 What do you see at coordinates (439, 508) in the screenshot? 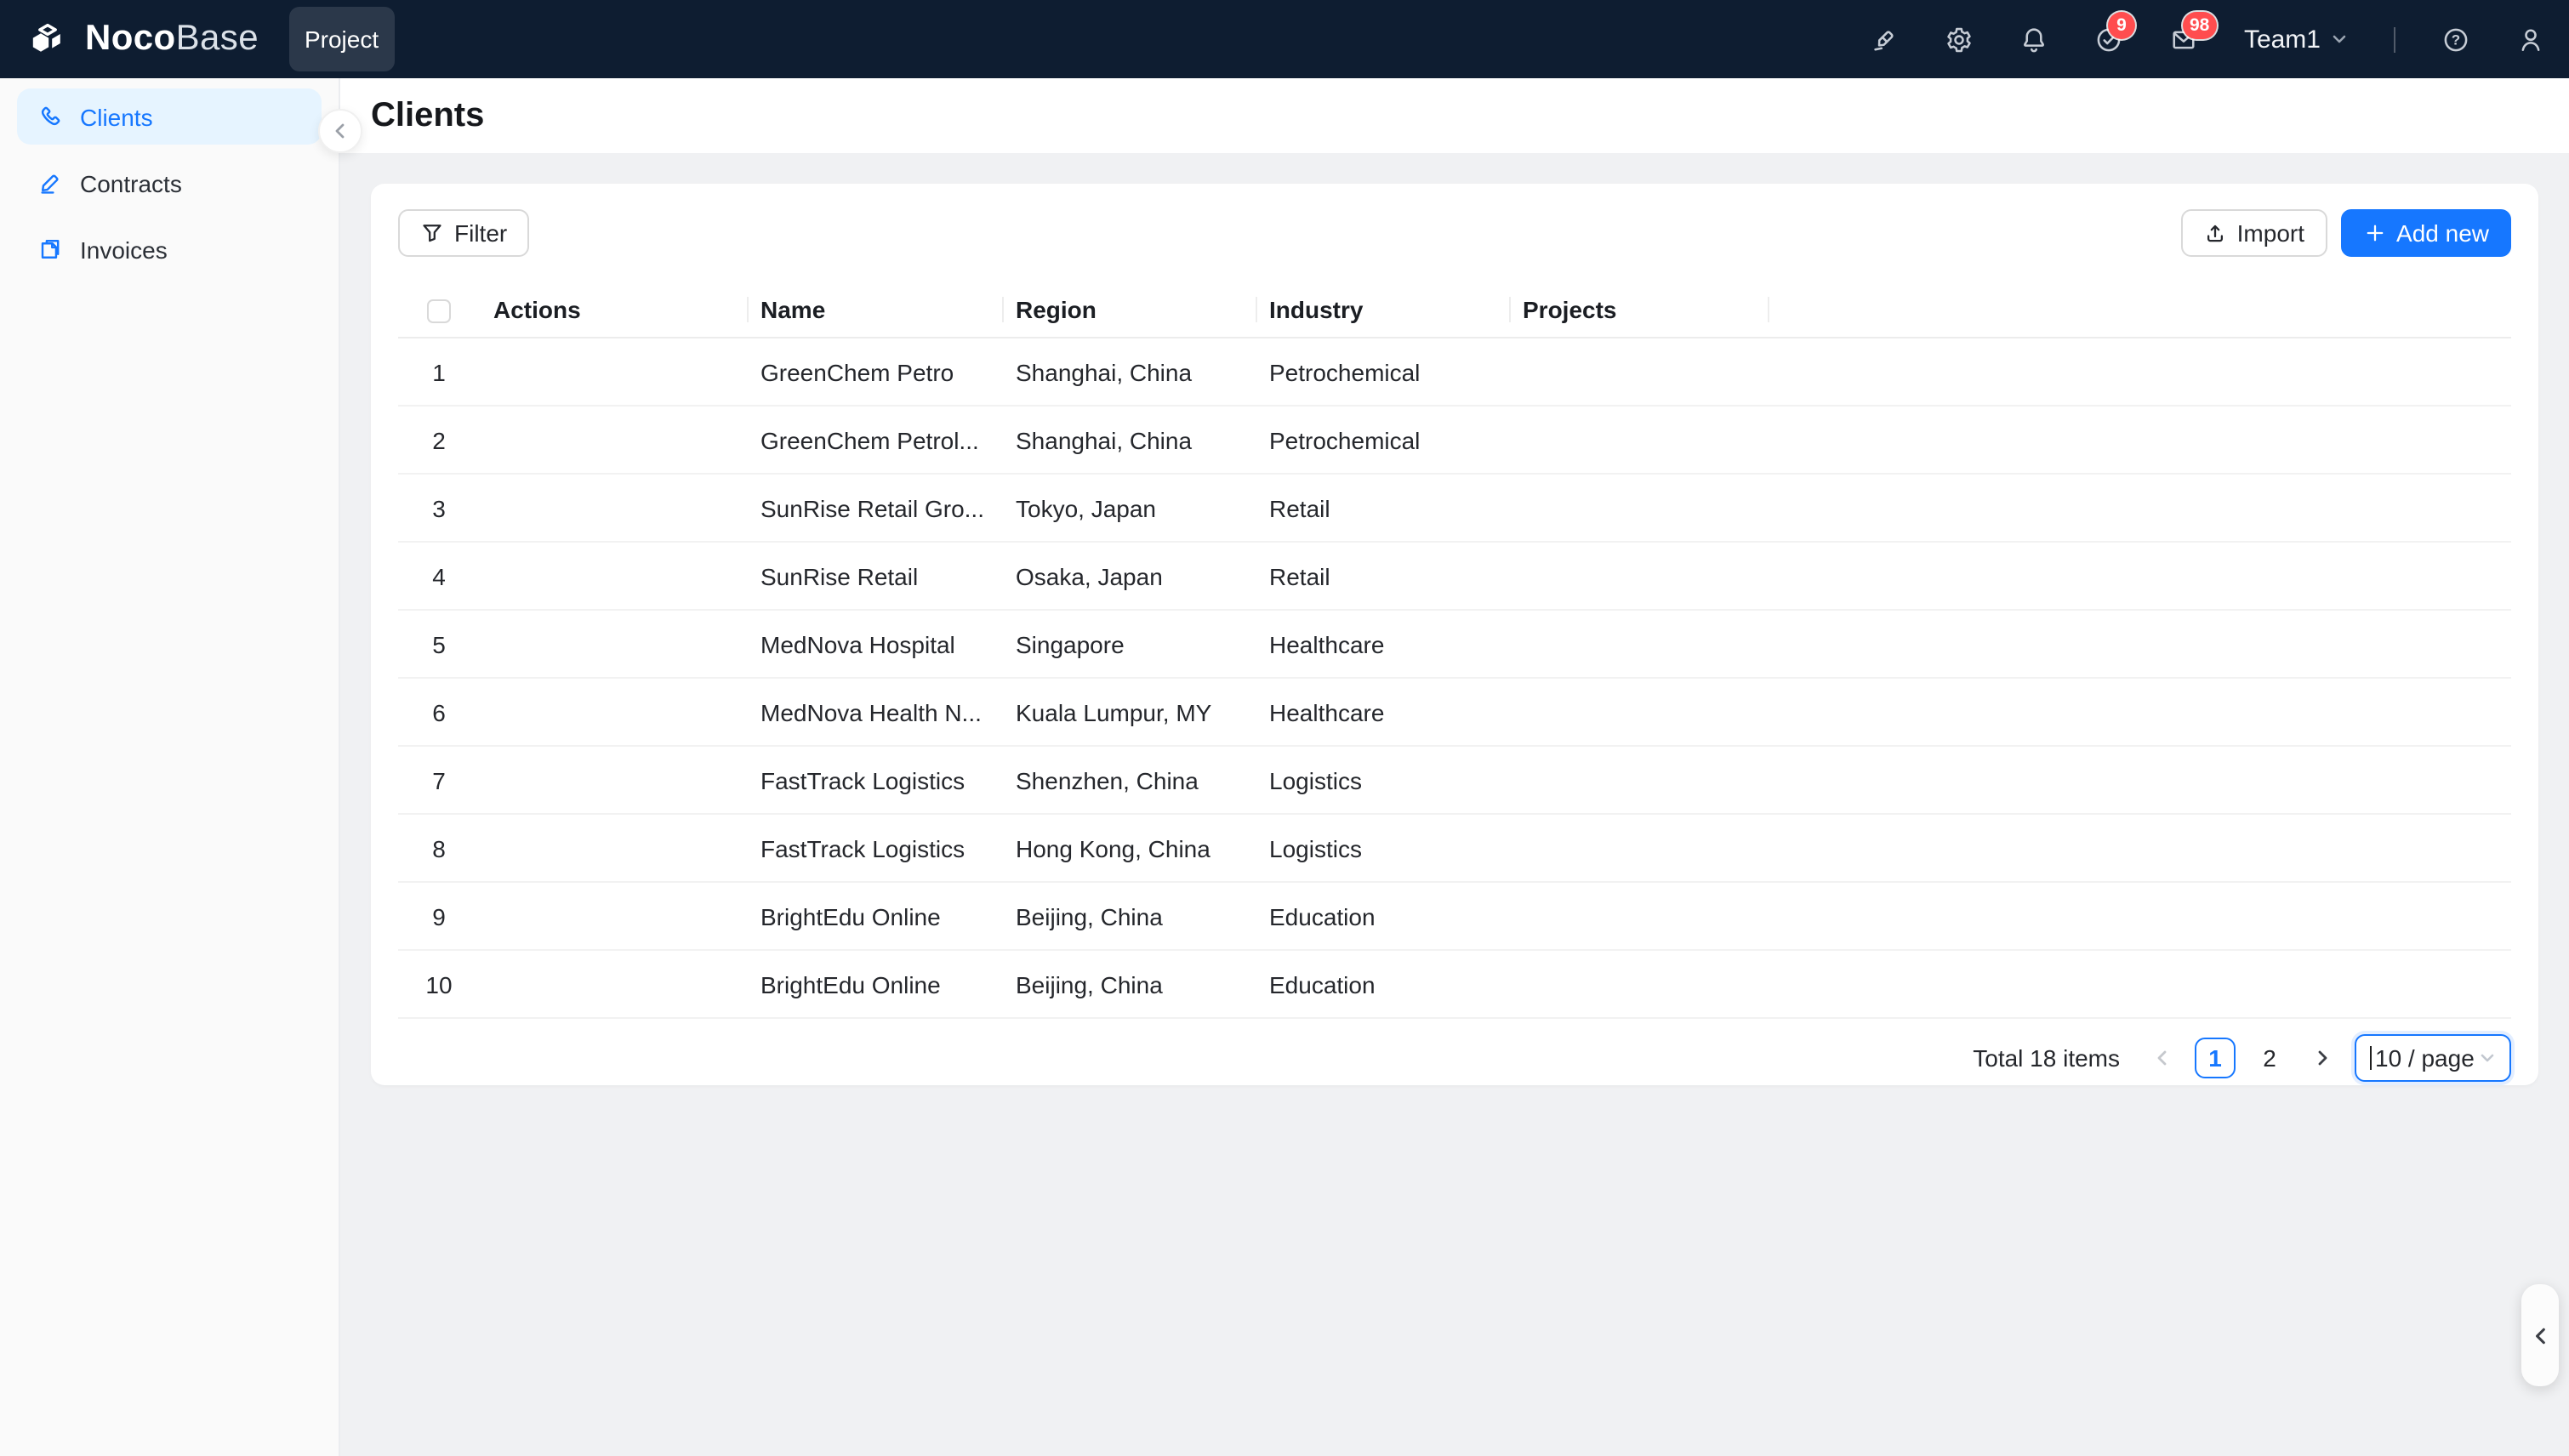
I see `row-index: 3` at bounding box center [439, 508].